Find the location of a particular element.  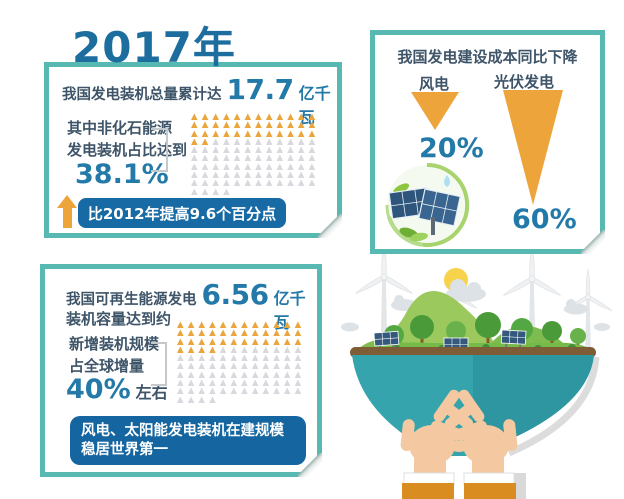

non-fossil-share-value: 38.1% is located at coordinates (122, 174).